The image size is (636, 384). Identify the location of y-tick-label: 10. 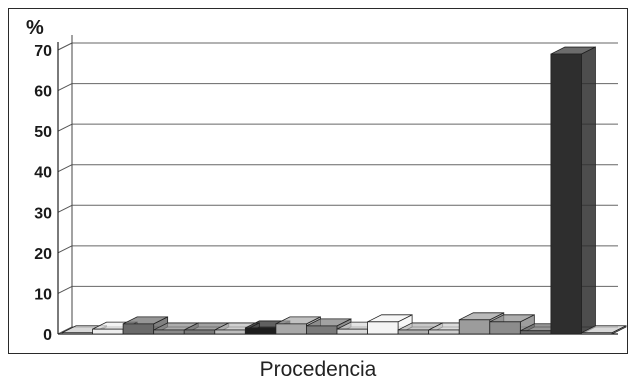
(43, 294).